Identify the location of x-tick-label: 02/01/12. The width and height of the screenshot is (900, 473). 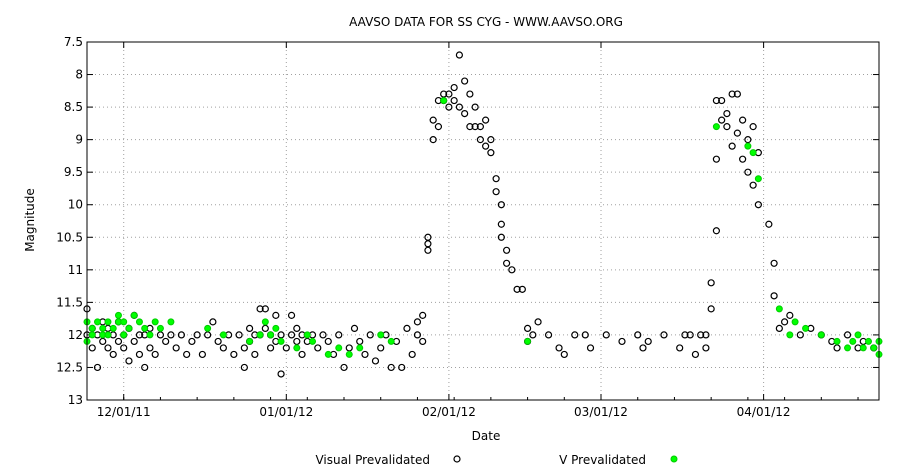
(449, 412).